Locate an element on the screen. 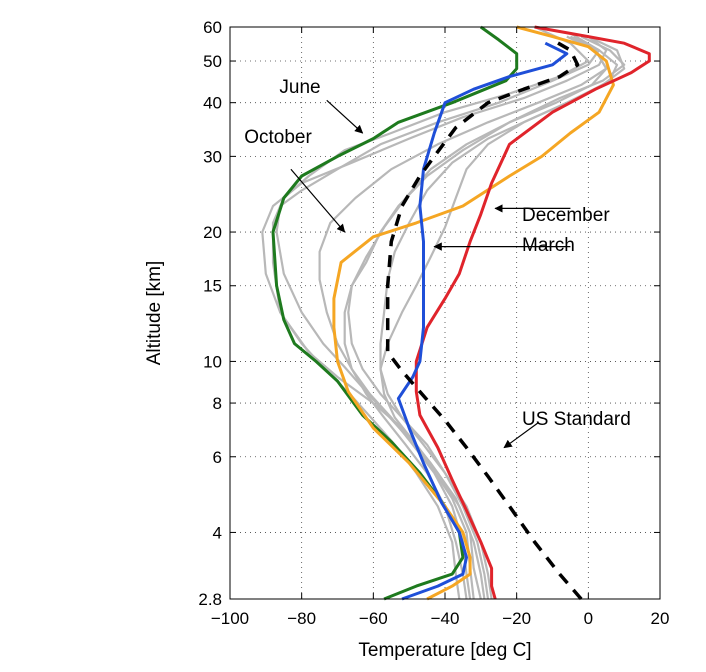 This screenshot has height=672, width=706. y-tick-label: 50 is located at coordinates (212, 61).